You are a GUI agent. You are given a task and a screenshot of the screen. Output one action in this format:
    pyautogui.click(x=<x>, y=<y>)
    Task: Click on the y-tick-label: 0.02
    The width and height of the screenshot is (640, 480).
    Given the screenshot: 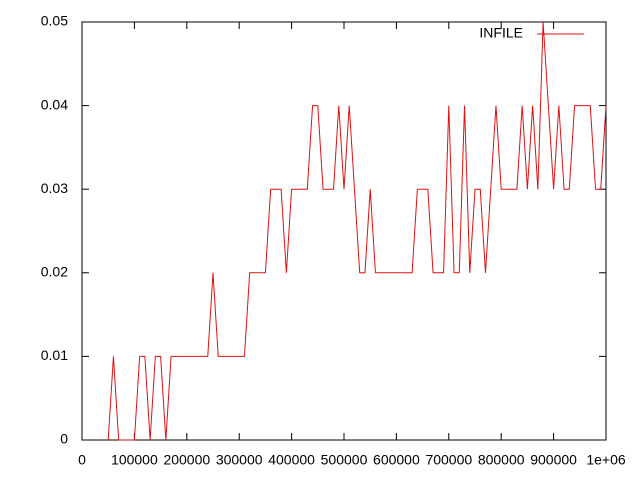 What is the action you would take?
    pyautogui.click(x=54, y=272)
    